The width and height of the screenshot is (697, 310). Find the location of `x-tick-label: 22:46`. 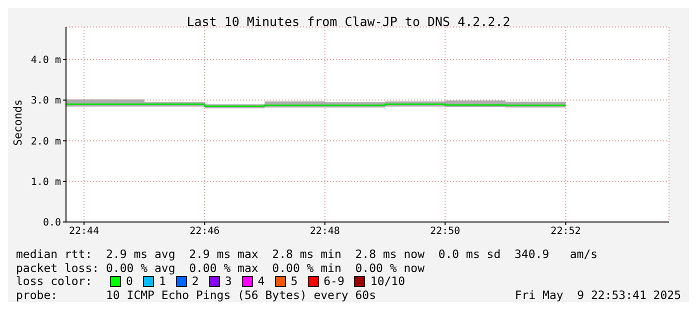

x-tick-label: 22:46 is located at coordinates (205, 232).